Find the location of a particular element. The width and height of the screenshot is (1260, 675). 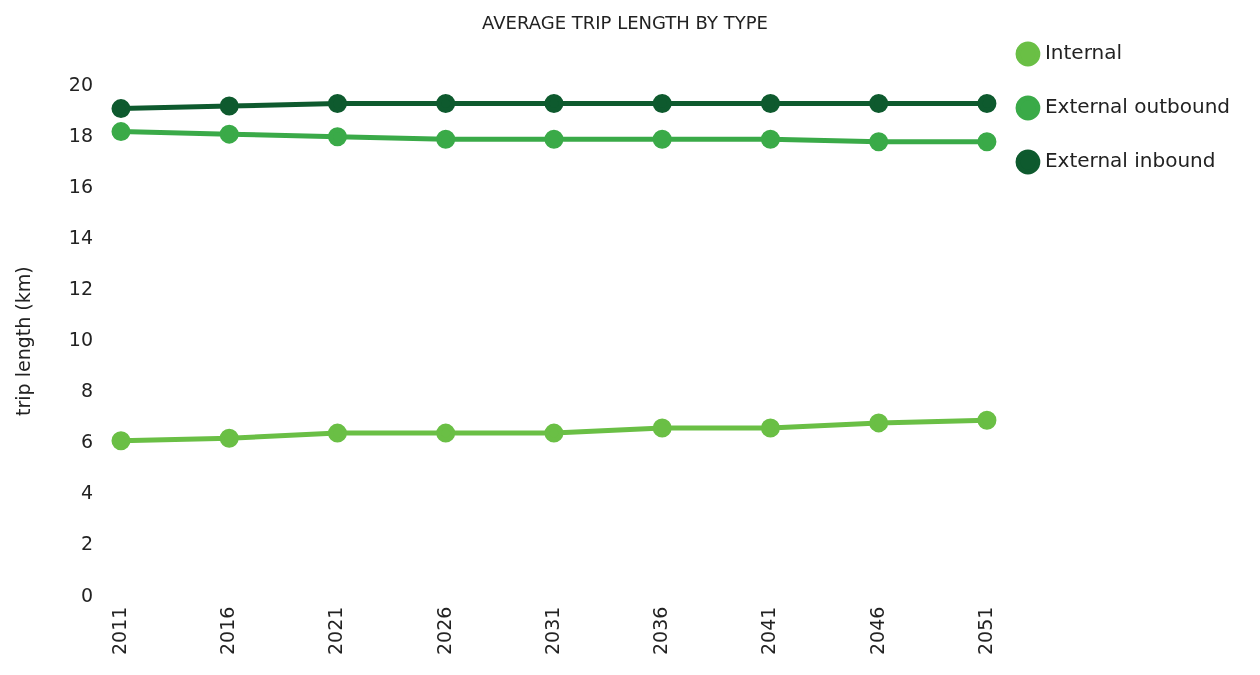

x-tick-label: 2041 is located at coordinates (768, 631).